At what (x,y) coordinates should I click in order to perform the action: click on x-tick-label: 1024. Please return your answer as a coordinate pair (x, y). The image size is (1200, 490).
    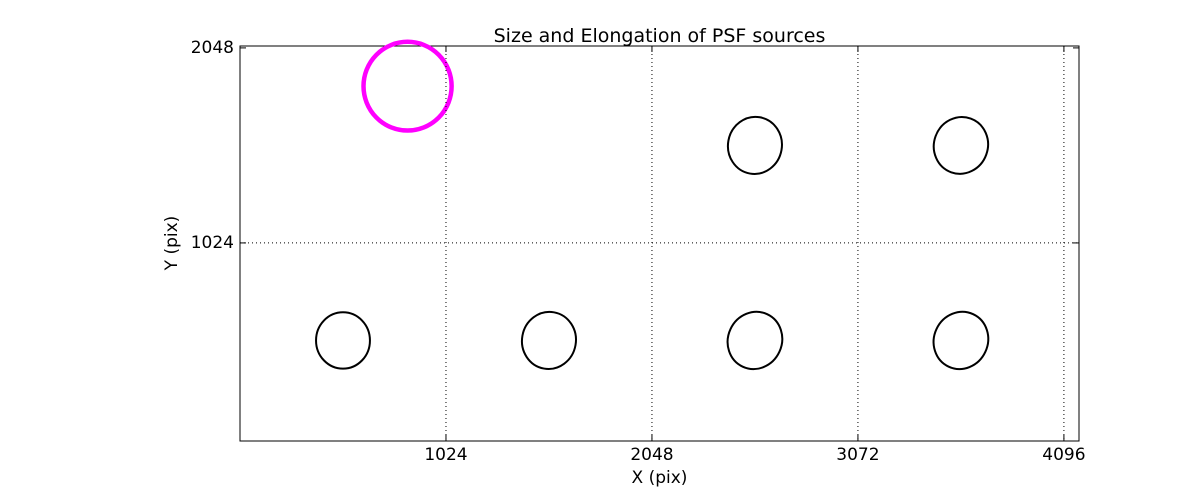
    Looking at the image, I should click on (446, 455).